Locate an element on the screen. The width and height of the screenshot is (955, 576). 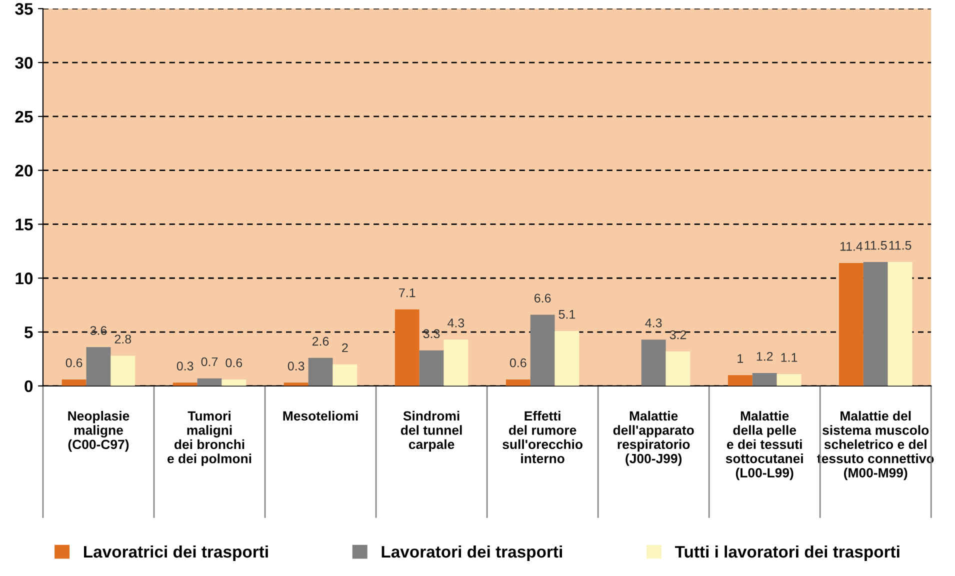
data-label: 2.8 is located at coordinates (123, 339).